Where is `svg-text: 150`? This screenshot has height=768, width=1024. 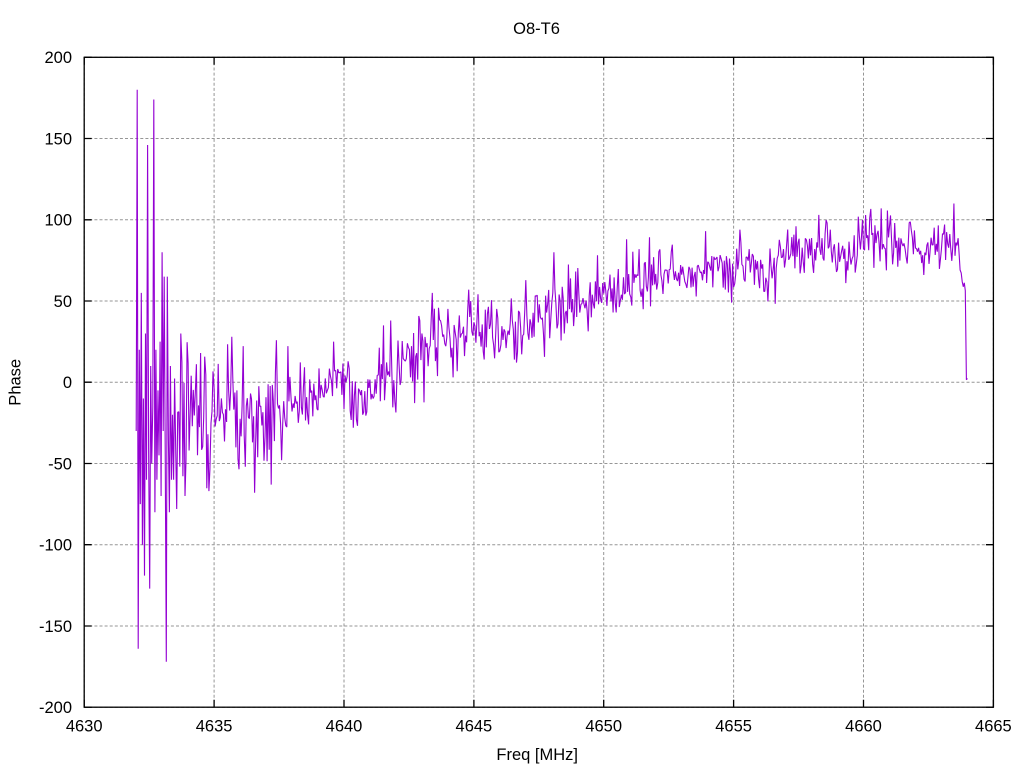 svg-text: 150 is located at coordinates (58, 139).